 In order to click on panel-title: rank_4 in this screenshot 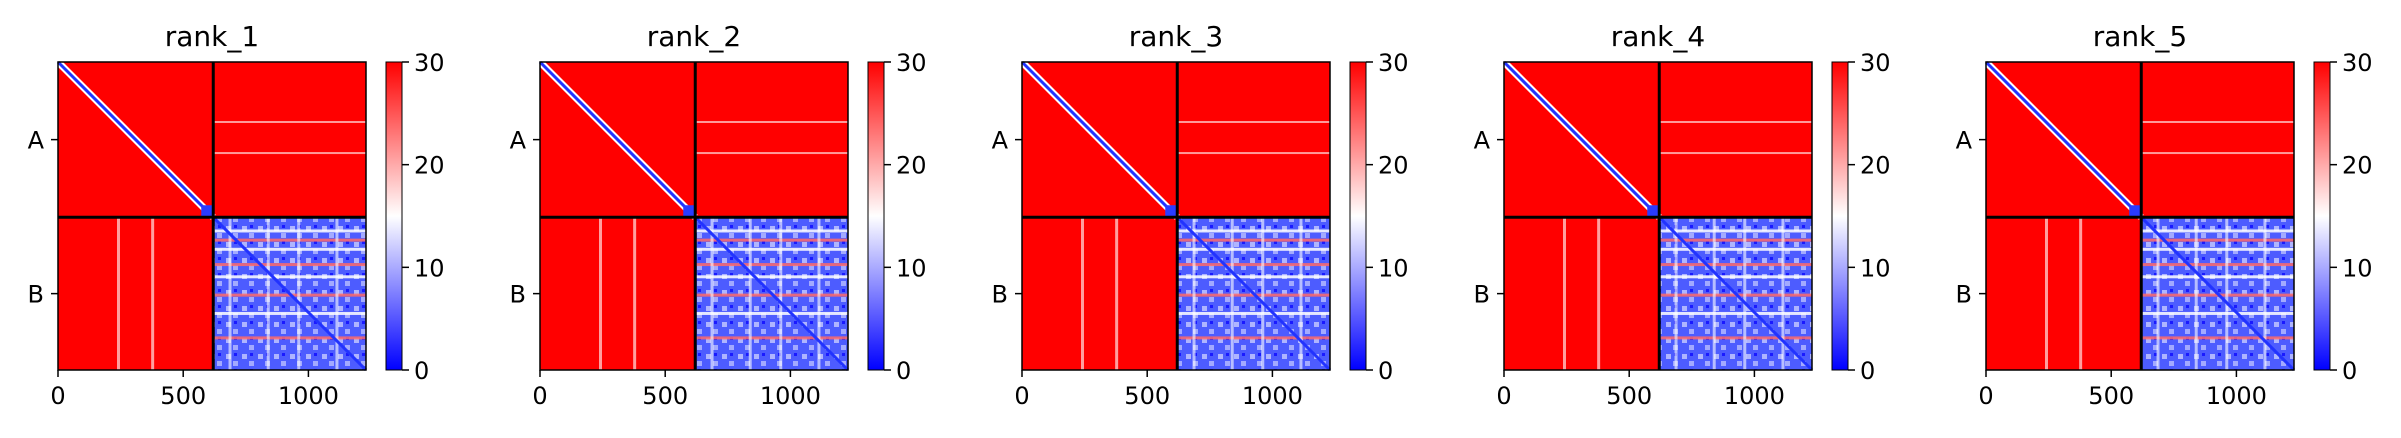, I will do `click(1658, 36)`.